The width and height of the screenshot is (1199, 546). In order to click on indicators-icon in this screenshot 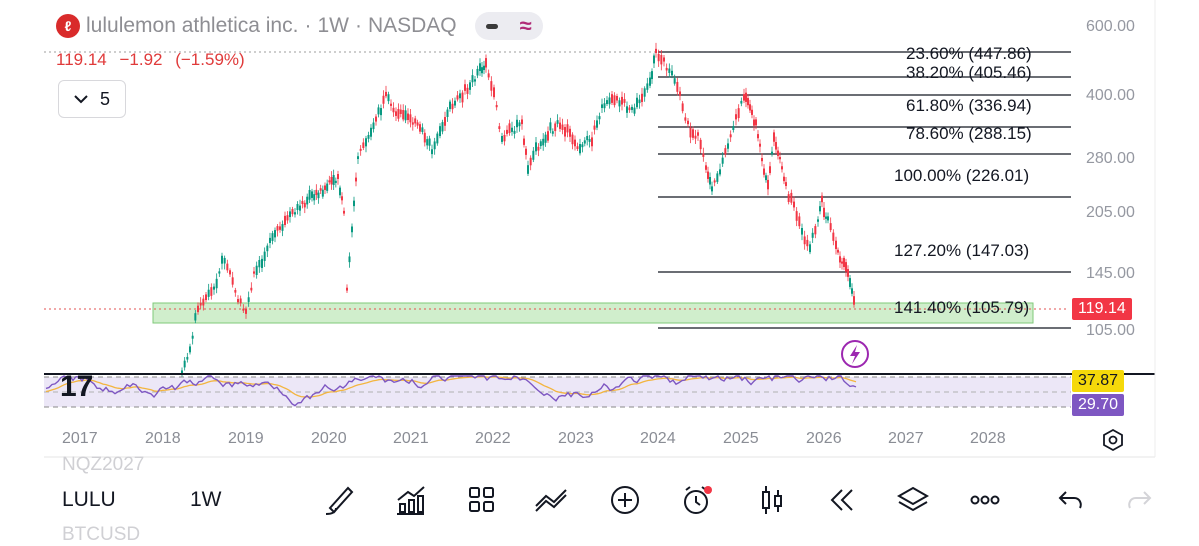, I will do `click(411, 500)`.